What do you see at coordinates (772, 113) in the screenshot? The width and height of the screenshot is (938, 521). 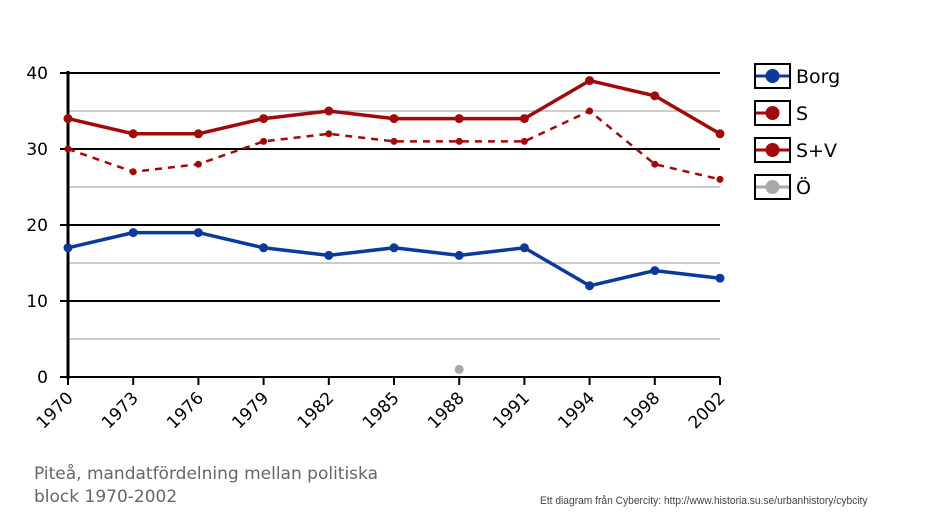 I see `legend-marker-s` at bounding box center [772, 113].